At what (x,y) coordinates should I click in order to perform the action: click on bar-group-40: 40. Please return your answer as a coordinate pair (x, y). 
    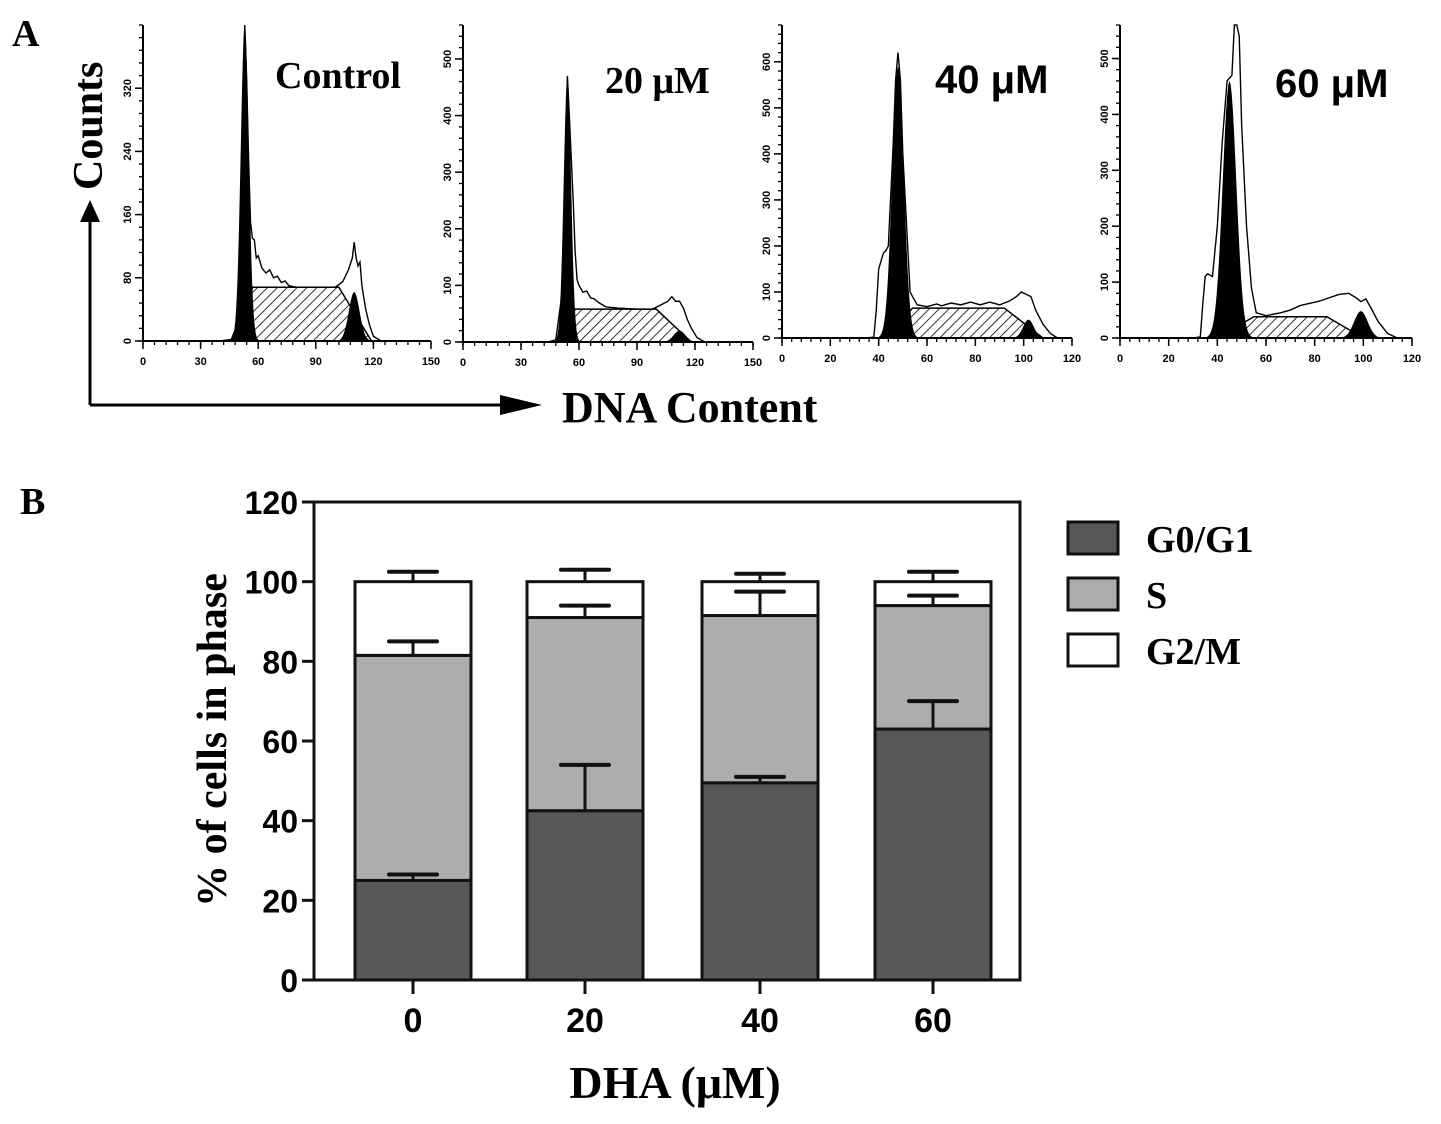
    Looking at the image, I should click on (760, 805).